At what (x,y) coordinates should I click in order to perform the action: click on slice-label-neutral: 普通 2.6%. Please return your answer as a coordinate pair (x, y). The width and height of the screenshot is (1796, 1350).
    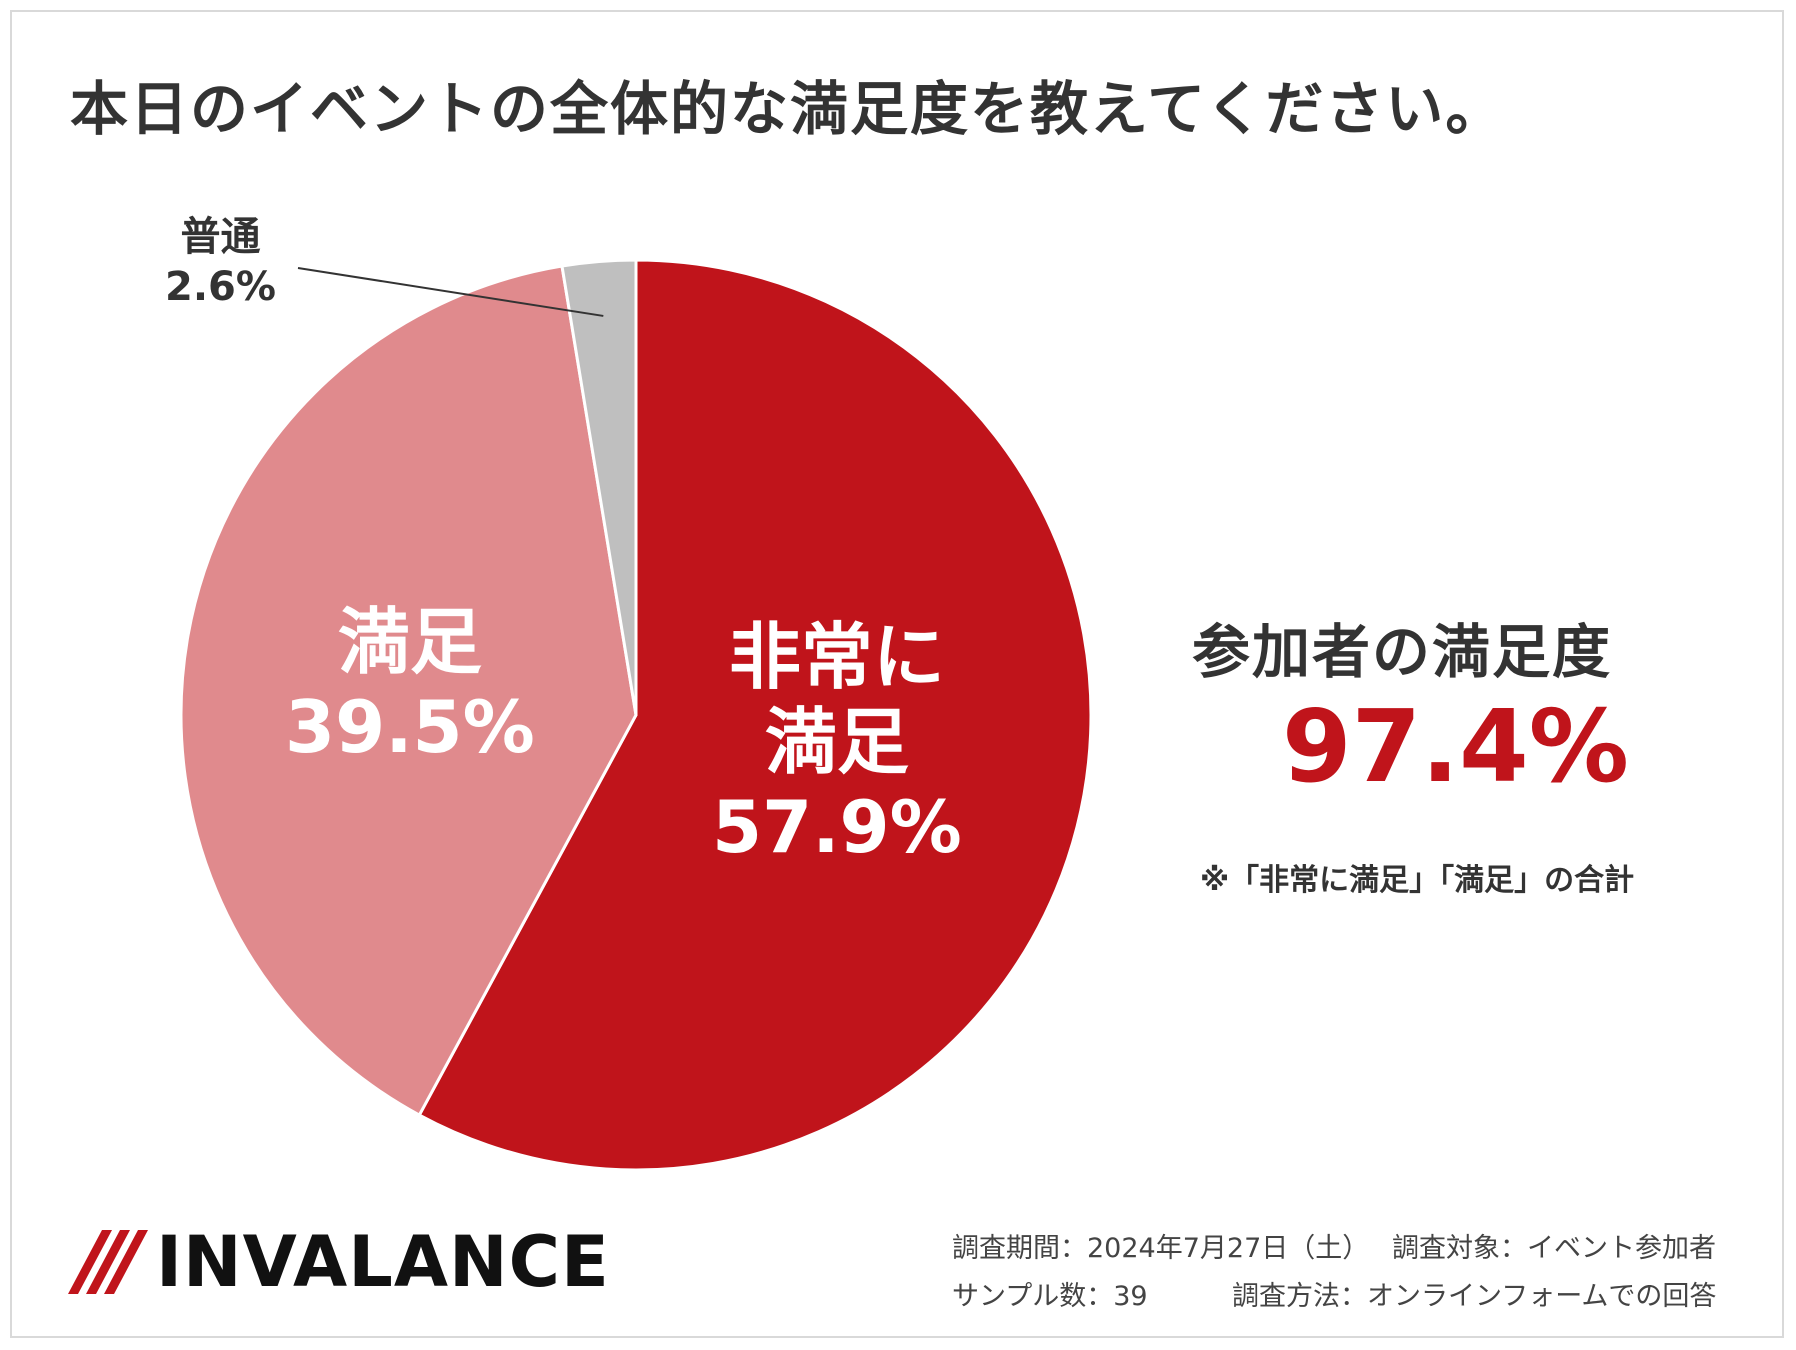
    Looking at the image, I should click on (220, 262).